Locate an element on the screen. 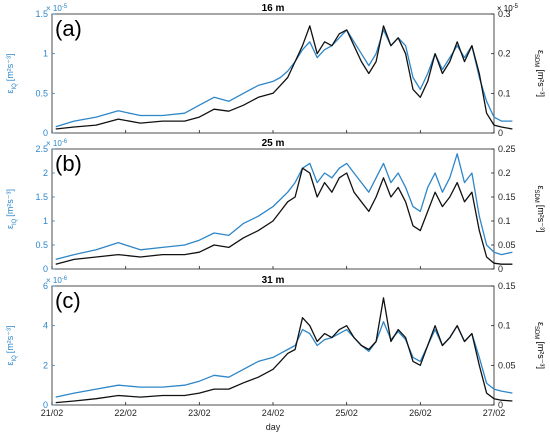 This screenshot has height=436, width=550. x-tick-label: 25/02 is located at coordinates (346, 413).